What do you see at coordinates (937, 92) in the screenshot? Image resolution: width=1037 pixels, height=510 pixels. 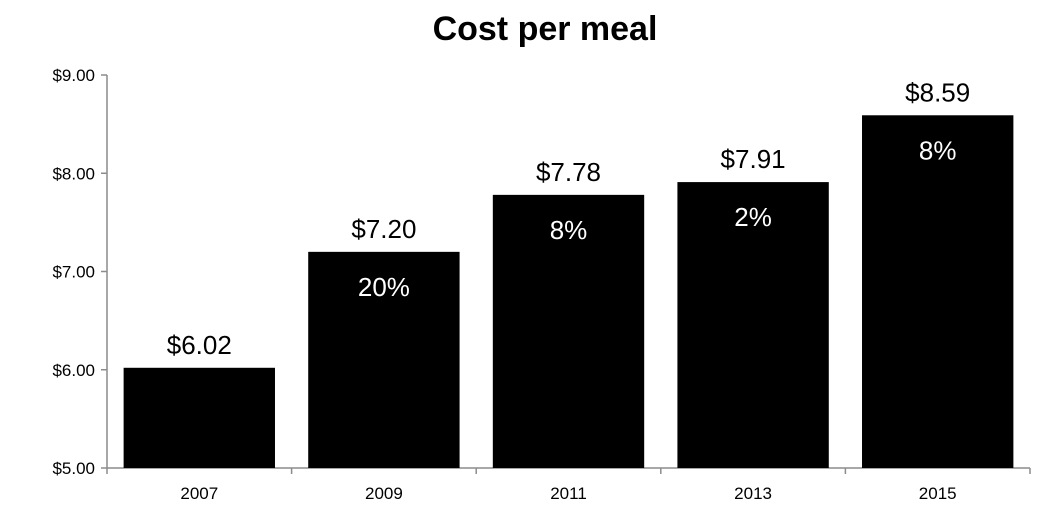 I see `value-label: $8.59` at bounding box center [937, 92].